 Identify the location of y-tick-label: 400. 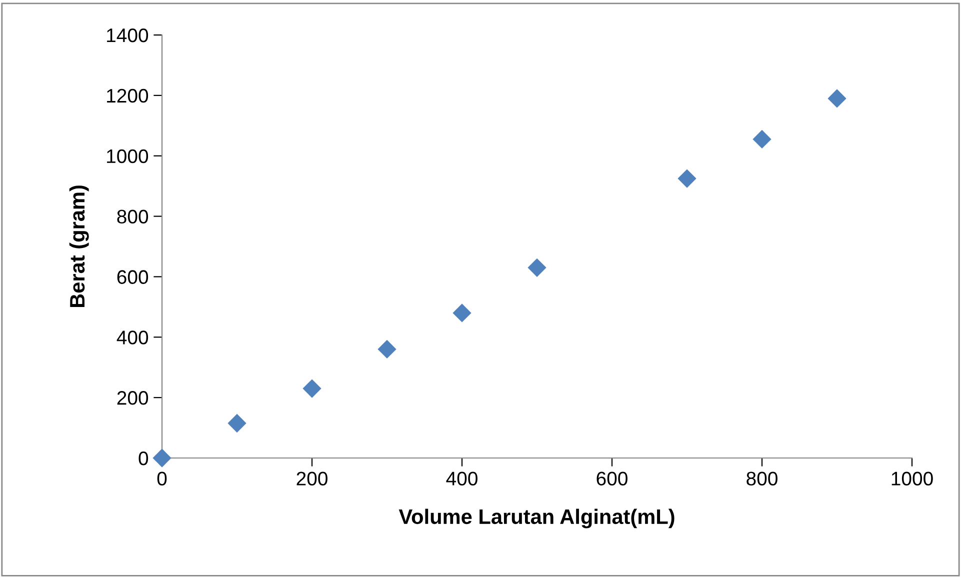
(132, 337).